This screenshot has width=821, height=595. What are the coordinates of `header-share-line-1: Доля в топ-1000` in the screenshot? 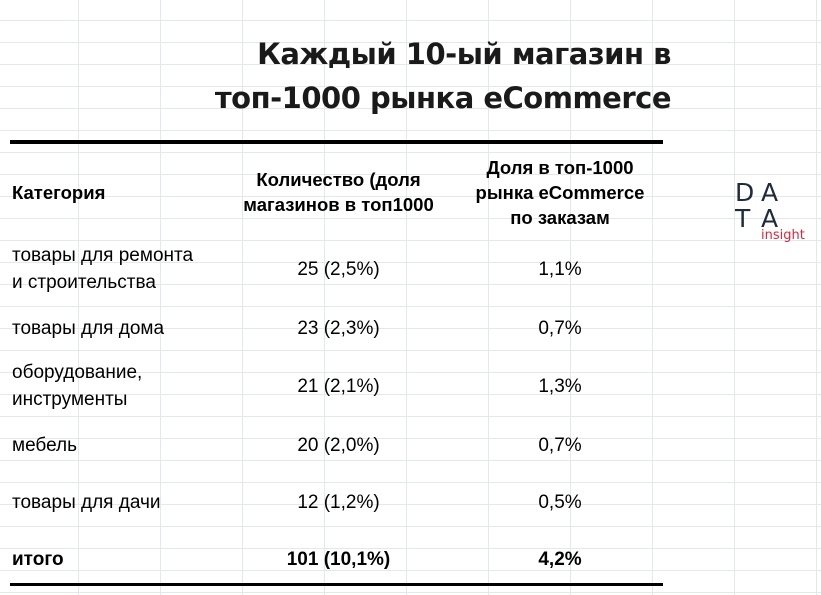 It's located at (560, 167).